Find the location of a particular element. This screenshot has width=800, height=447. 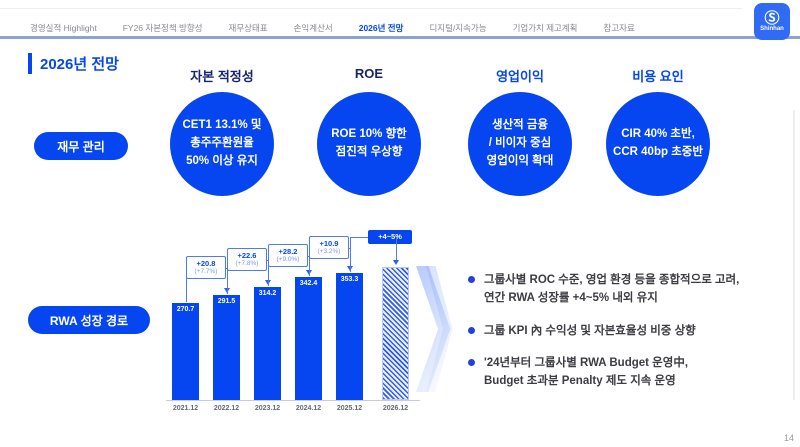

growth-annotation-1: +22.6 (+7.8%) is located at coordinates (247, 259).